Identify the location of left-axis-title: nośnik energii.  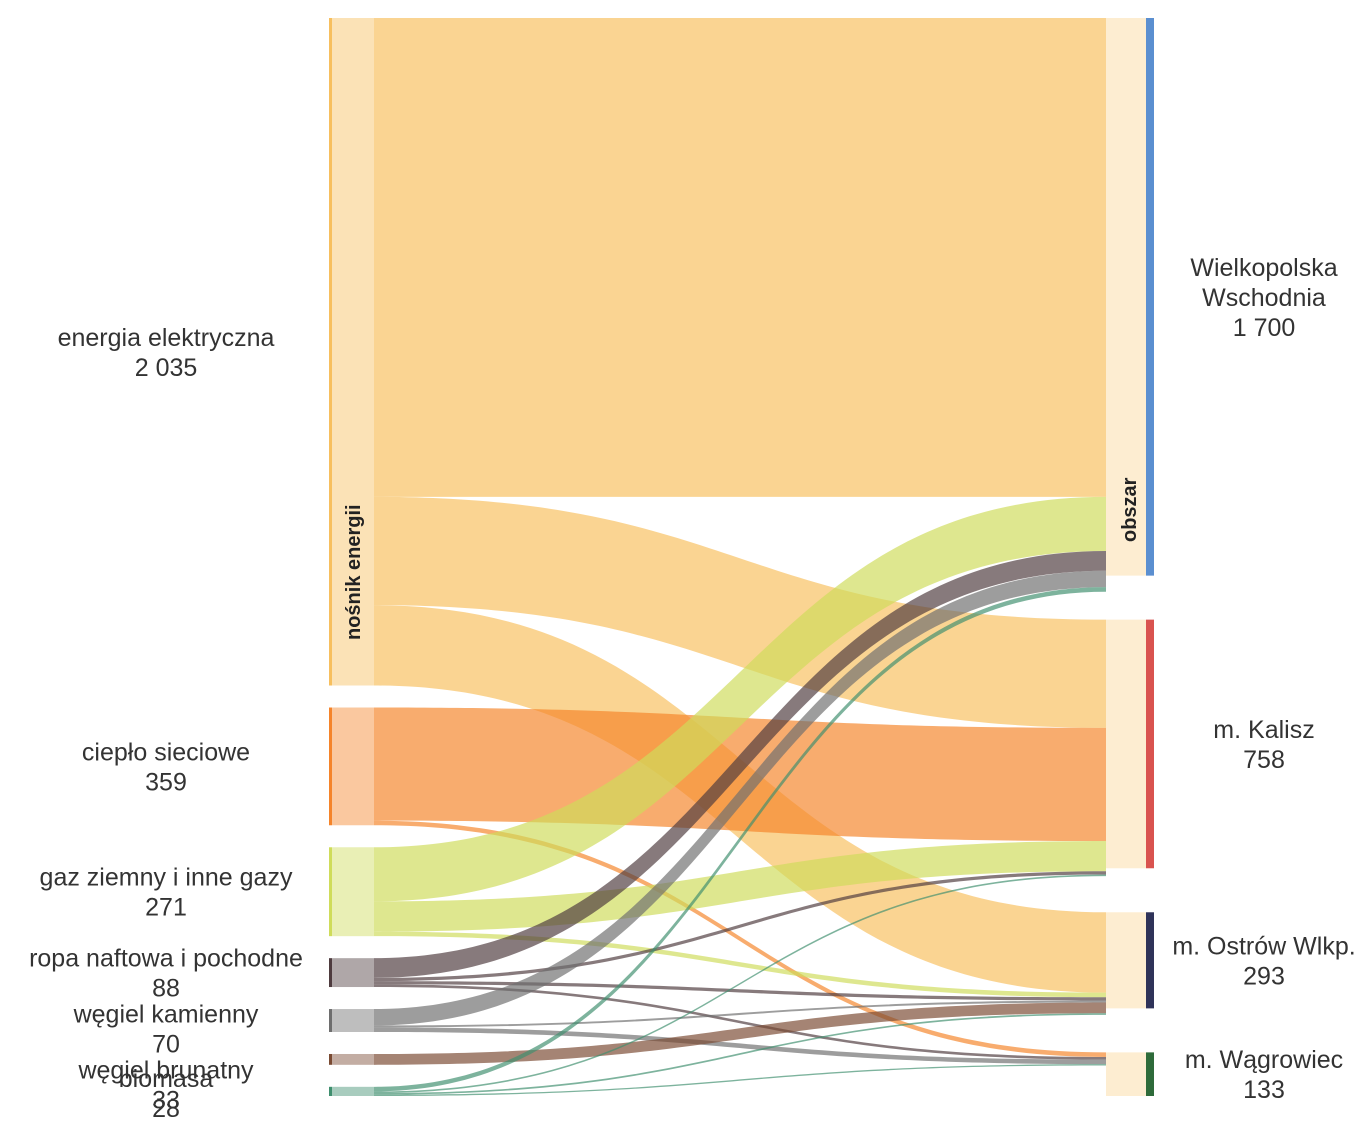
(354, 572).